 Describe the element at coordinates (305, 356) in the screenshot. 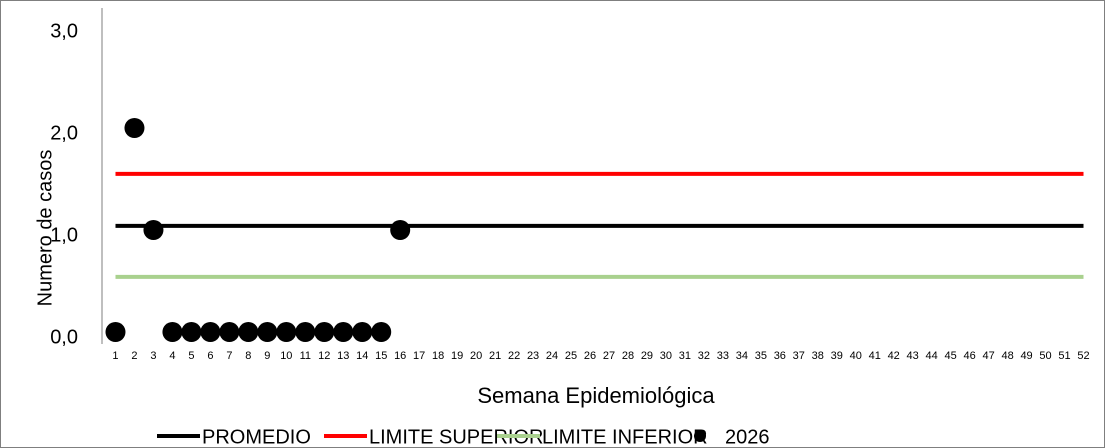

I see `x-tick-label: 11` at that location.